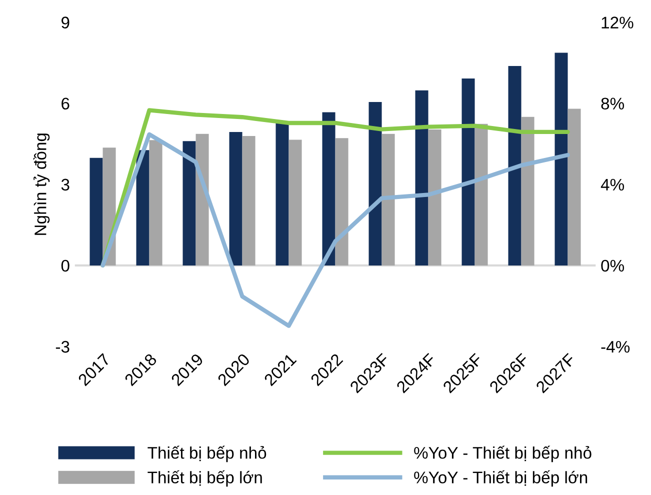  Describe the element at coordinates (66, 22) in the screenshot. I see `y-tick-label: 9` at that location.